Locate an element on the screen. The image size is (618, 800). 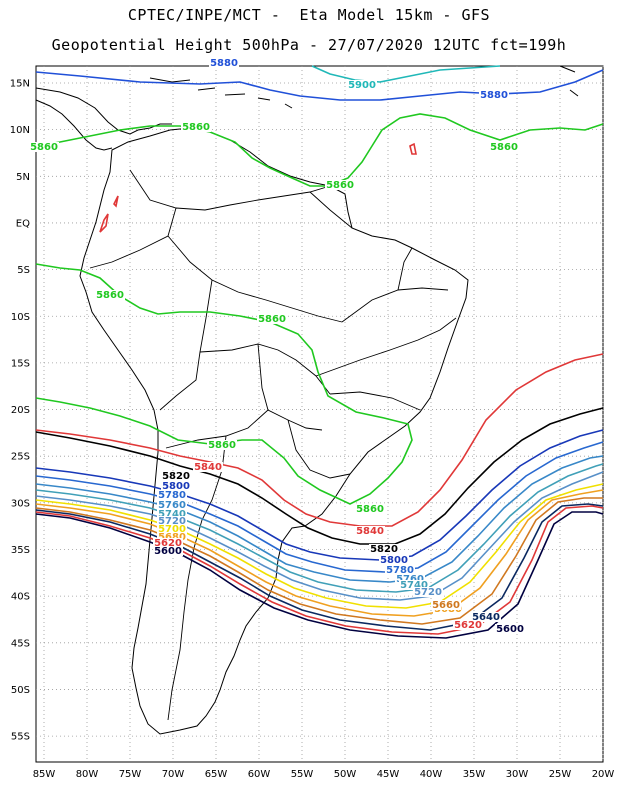
caribbean-islands is located at coordinates (364, 87).